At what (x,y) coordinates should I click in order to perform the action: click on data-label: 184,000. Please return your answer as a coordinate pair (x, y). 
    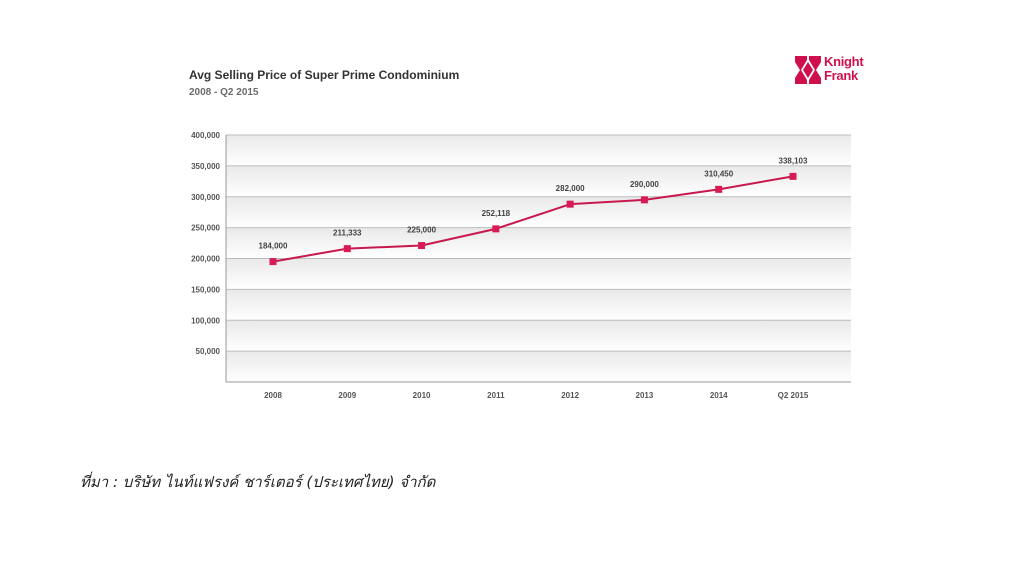
    Looking at the image, I should click on (273, 246).